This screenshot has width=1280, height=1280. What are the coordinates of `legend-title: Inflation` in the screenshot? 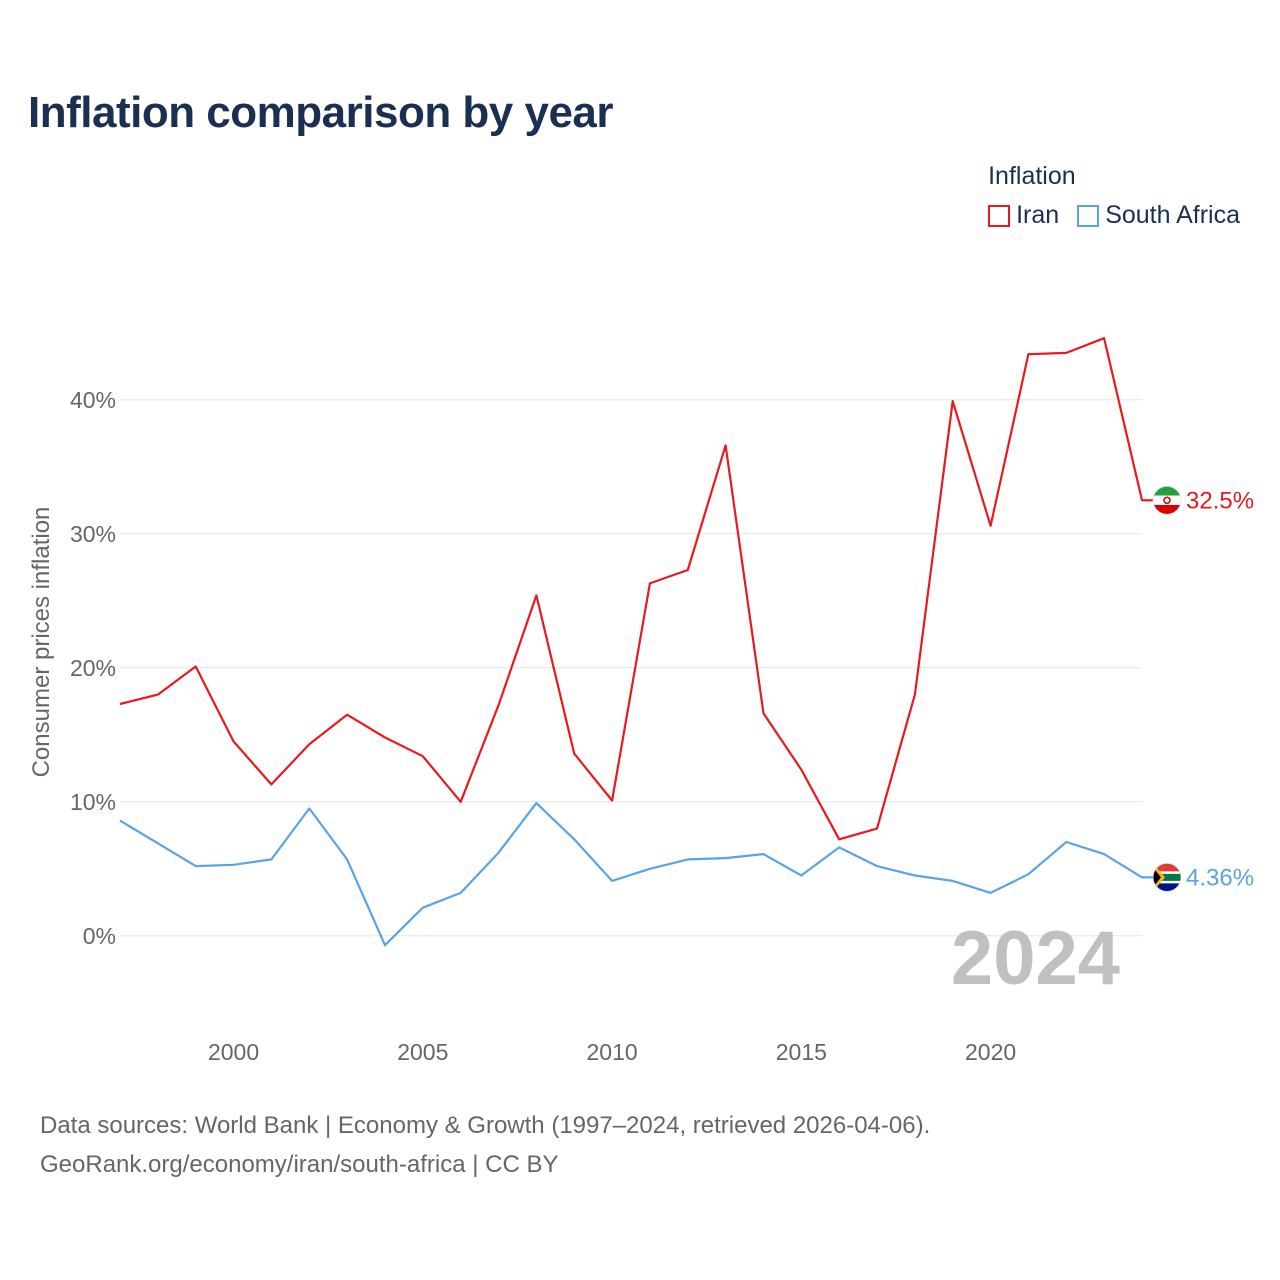 It's located at (1032, 176).